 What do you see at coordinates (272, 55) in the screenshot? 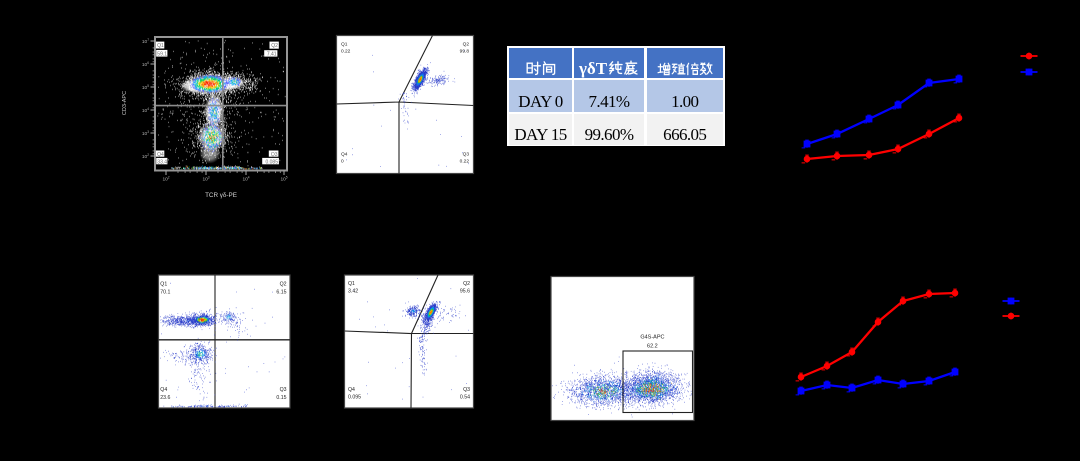
I see `svg-text: 7.41` at bounding box center [272, 55].